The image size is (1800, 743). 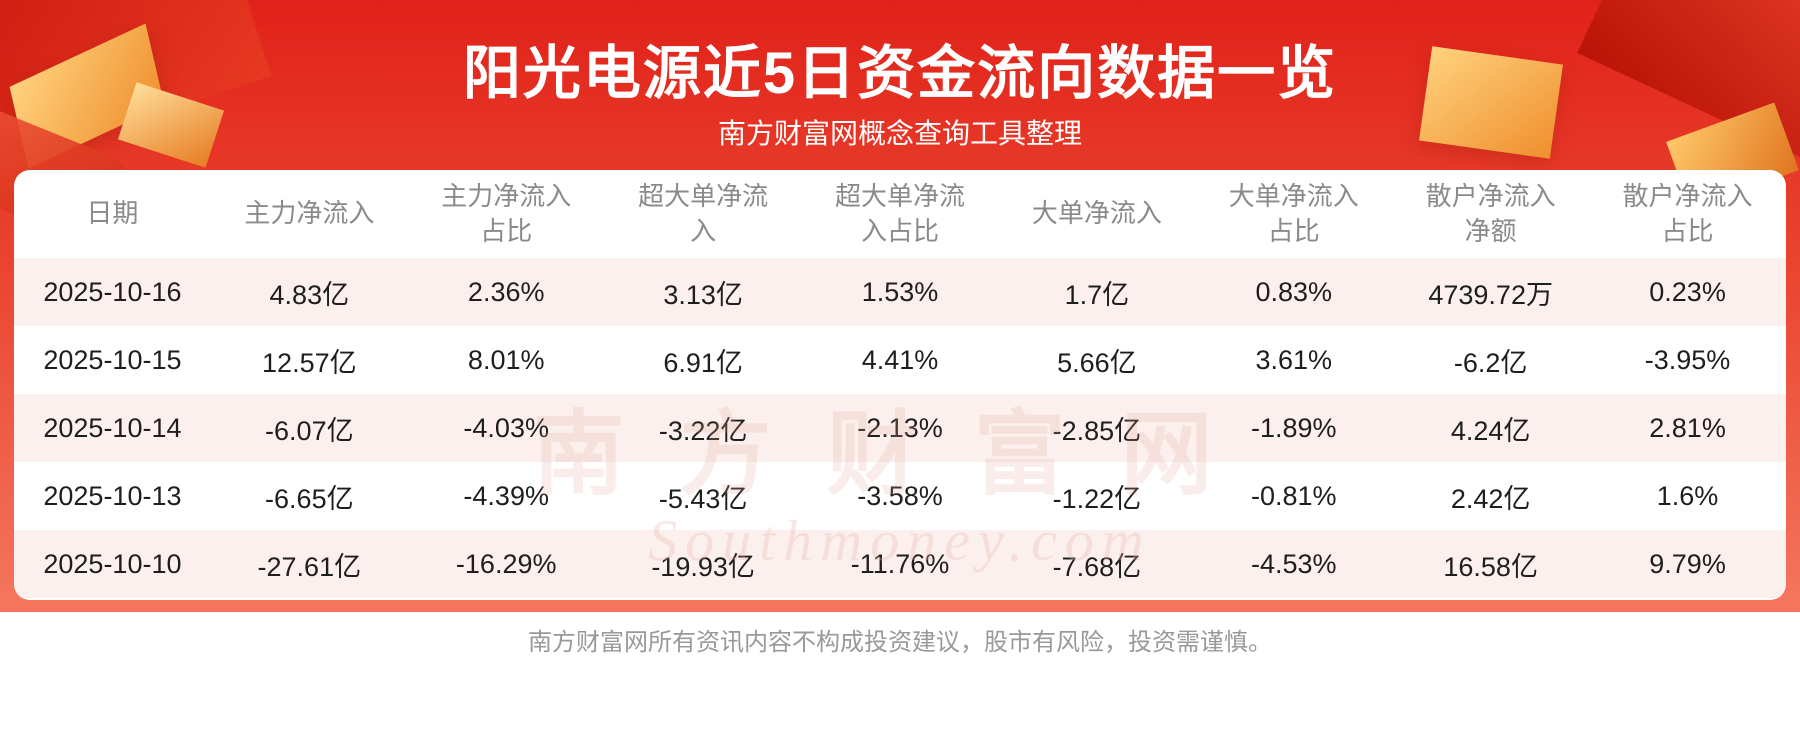 I want to click on col-header-retail-net-inflow-ratio: 散户净流入占比, so click(x=1687, y=213).